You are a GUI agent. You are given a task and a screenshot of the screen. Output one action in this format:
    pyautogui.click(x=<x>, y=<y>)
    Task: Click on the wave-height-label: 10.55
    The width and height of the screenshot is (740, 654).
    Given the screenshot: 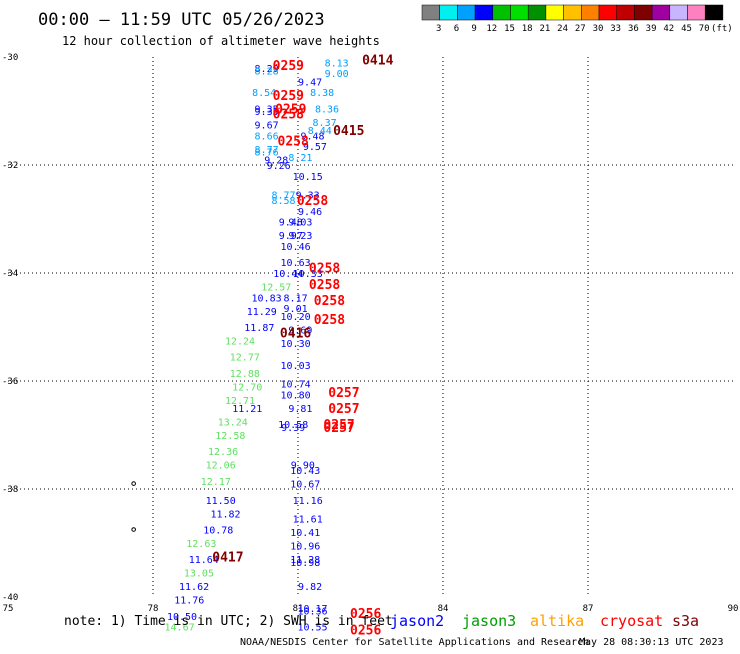 What is the action you would take?
    pyautogui.click(x=312, y=628)
    